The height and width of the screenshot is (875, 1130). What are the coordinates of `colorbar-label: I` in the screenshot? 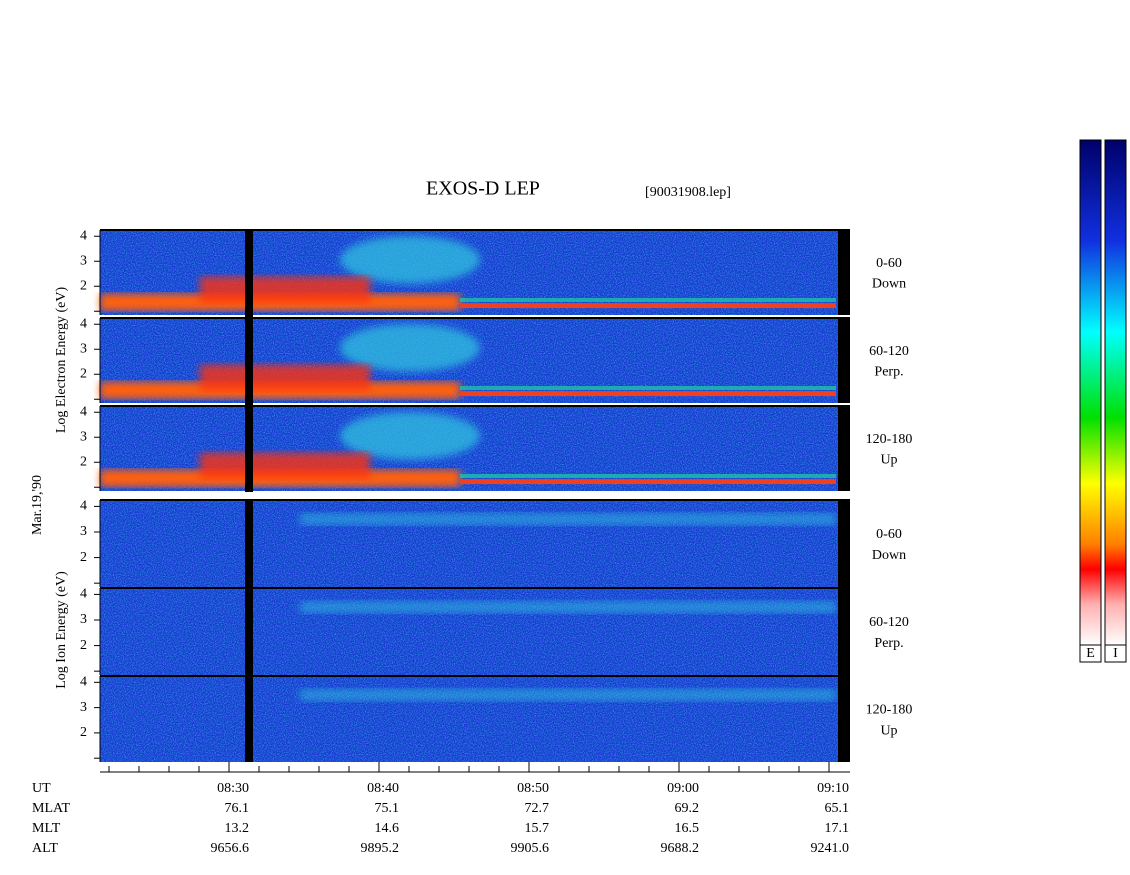 It's located at (1115, 653).